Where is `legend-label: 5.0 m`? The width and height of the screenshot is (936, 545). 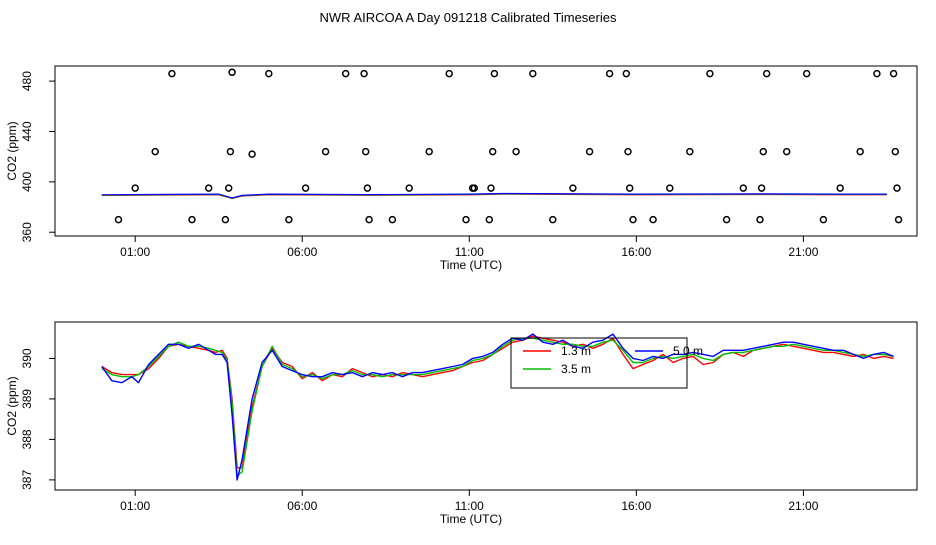
legend-label: 5.0 m is located at coordinates (688, 351).